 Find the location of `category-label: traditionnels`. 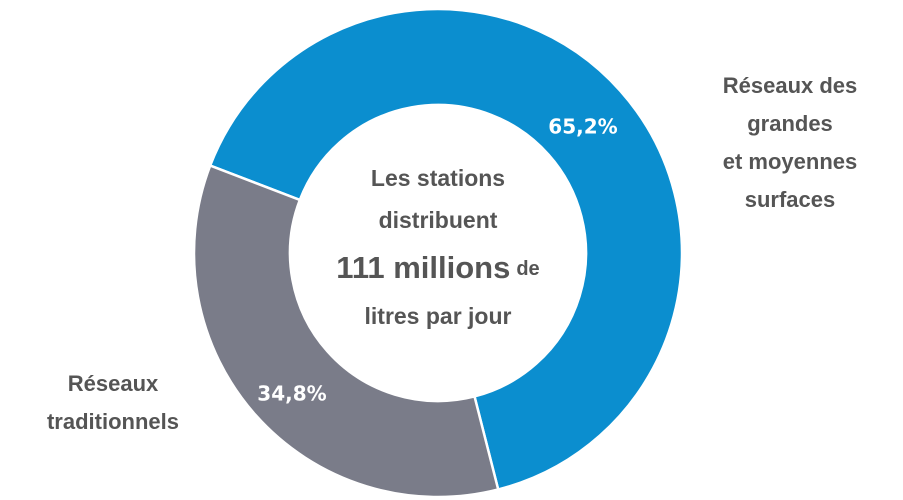

category-label: traditionnels is located at coordinates (113, 421).